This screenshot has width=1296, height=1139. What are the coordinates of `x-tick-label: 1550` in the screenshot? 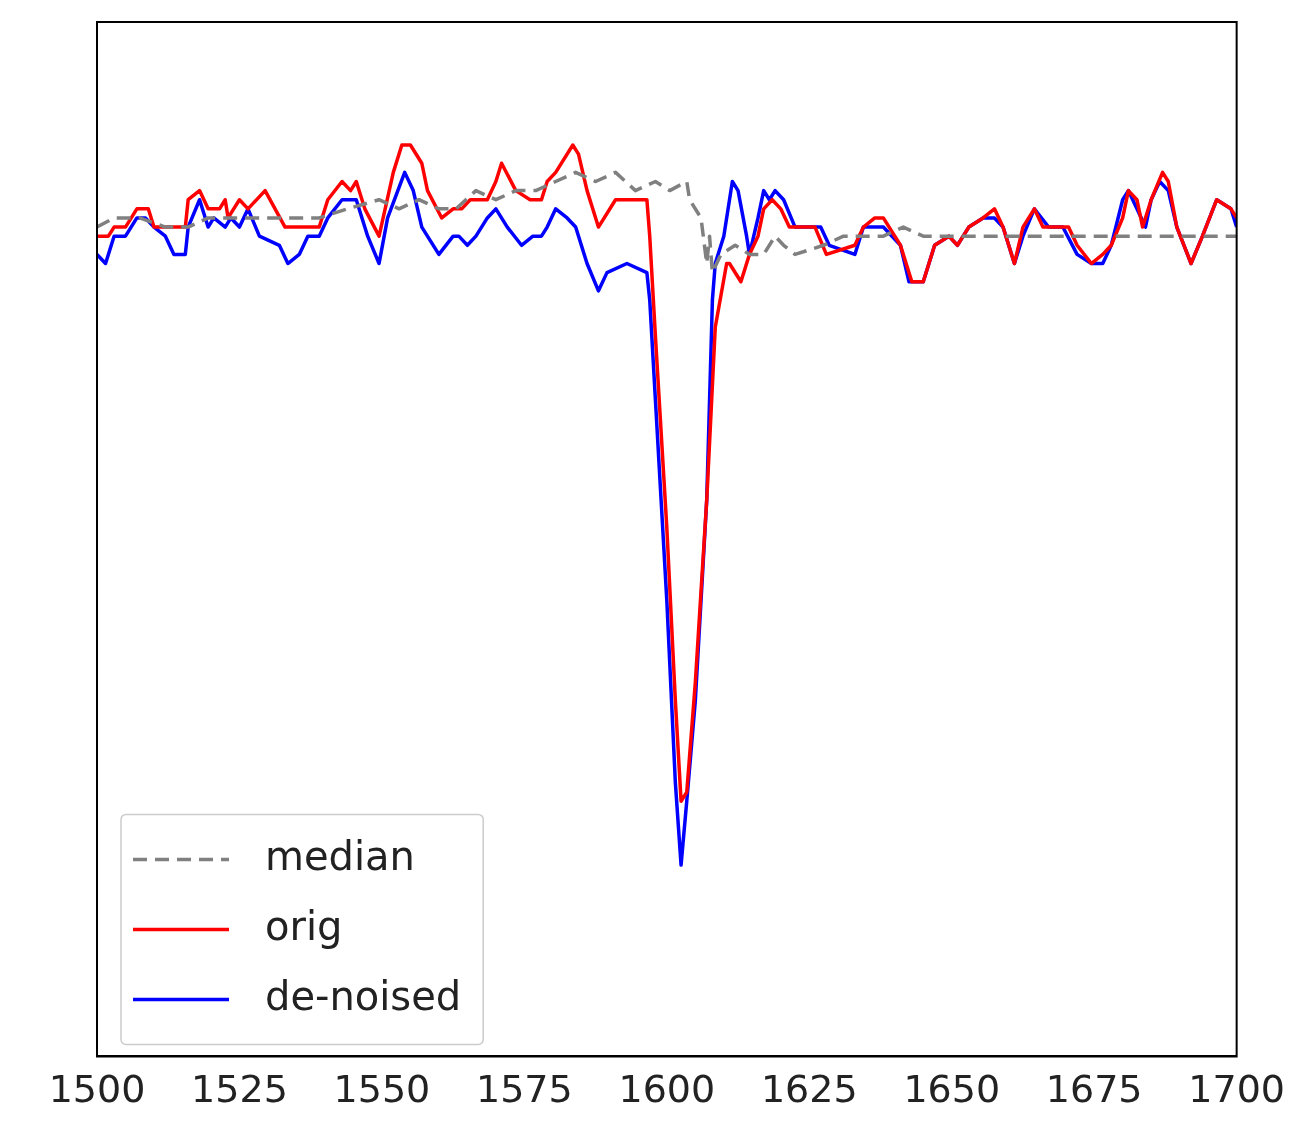 It's located at (382, 1089).